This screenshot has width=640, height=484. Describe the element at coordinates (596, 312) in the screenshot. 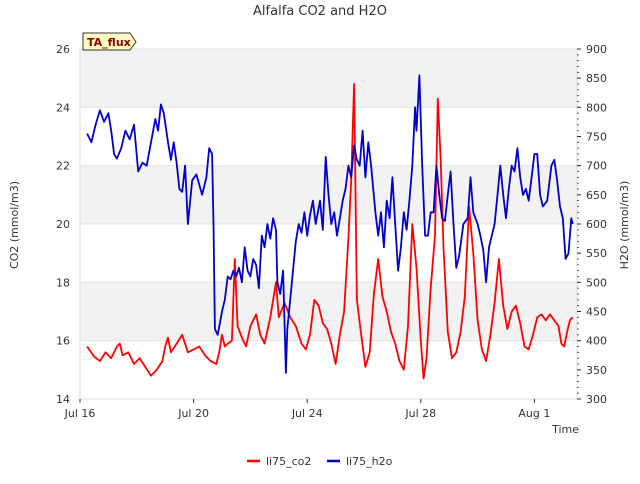

I see `y-right-tick-label: 450` at that location.